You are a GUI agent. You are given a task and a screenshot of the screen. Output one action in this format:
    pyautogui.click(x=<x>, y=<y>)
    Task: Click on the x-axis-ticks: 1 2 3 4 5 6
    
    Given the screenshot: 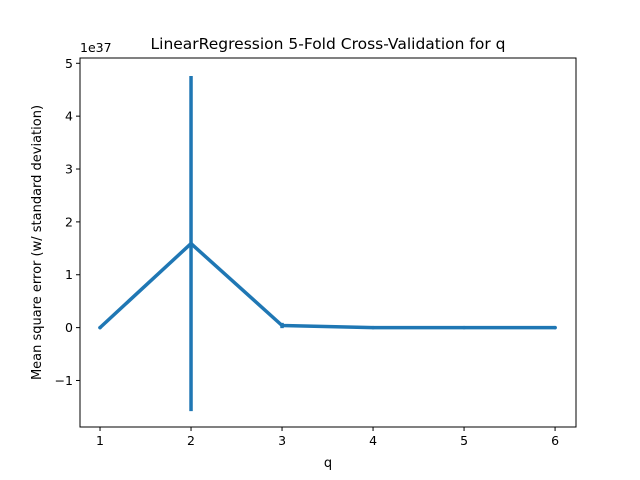 What is the action you would take?
    pyautogui.click(x=327, y=437)
    